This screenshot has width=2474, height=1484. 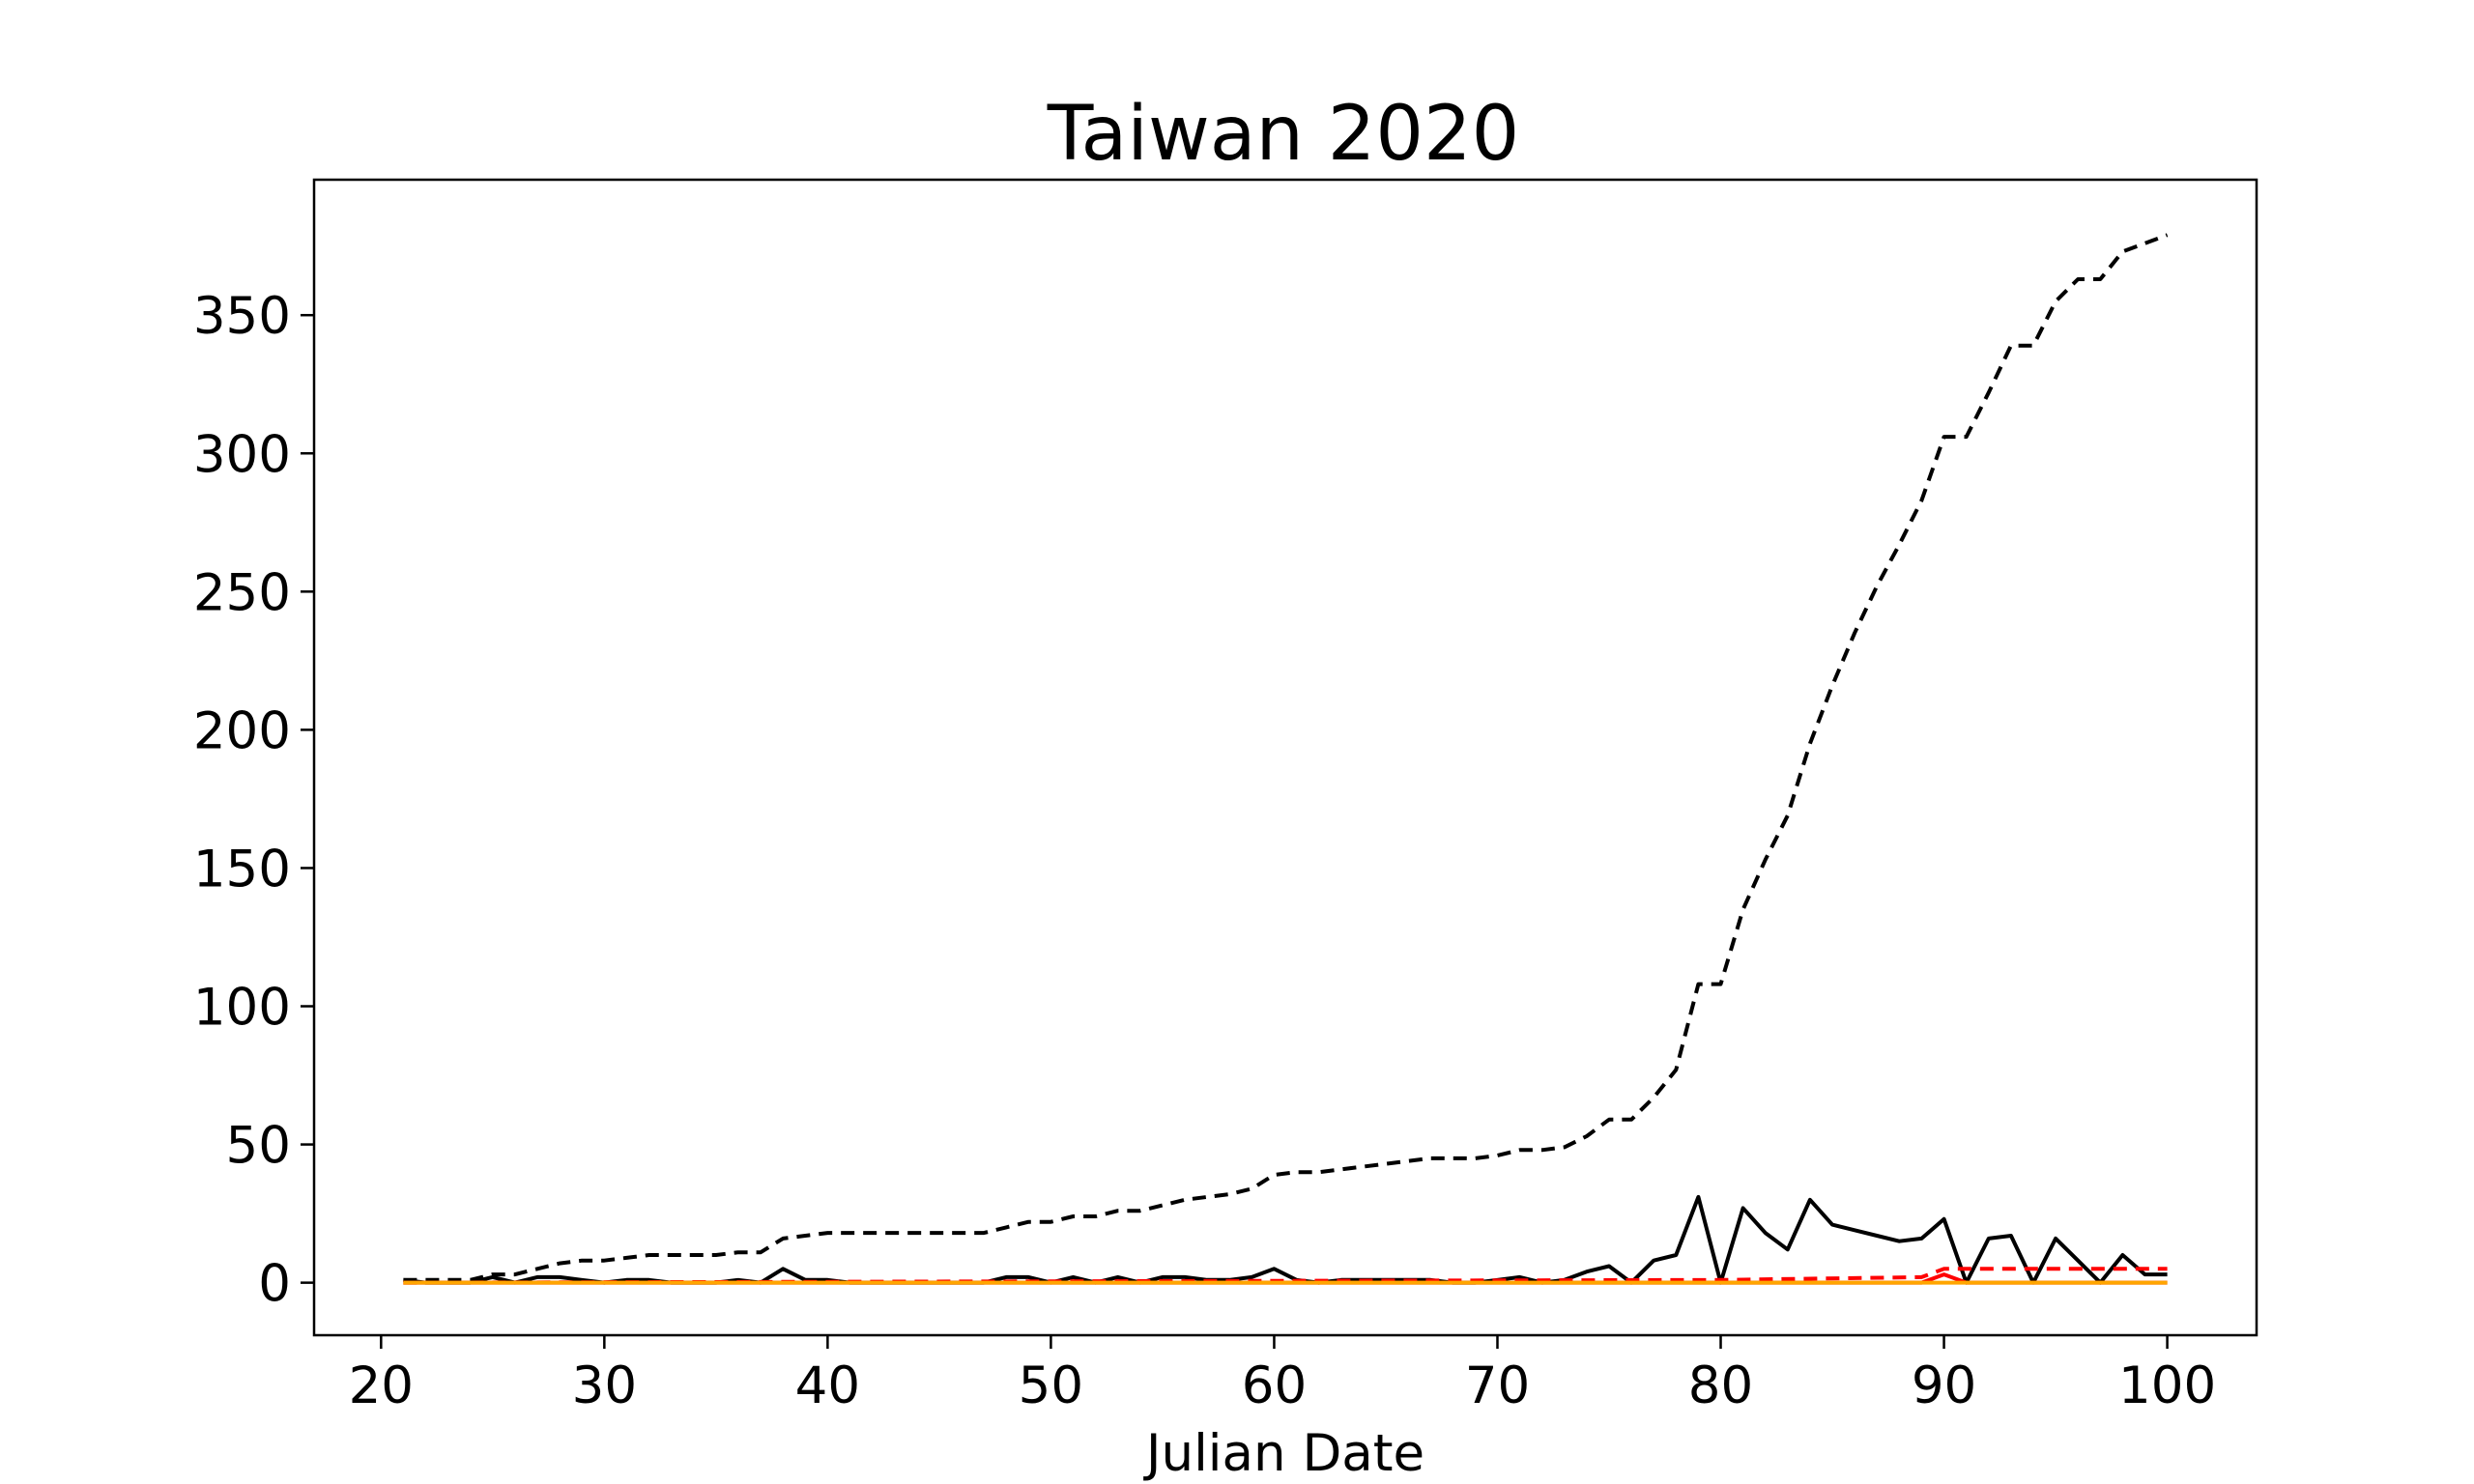 I want to click on x-tick-label: 90, so click(x=1944, y=1385).